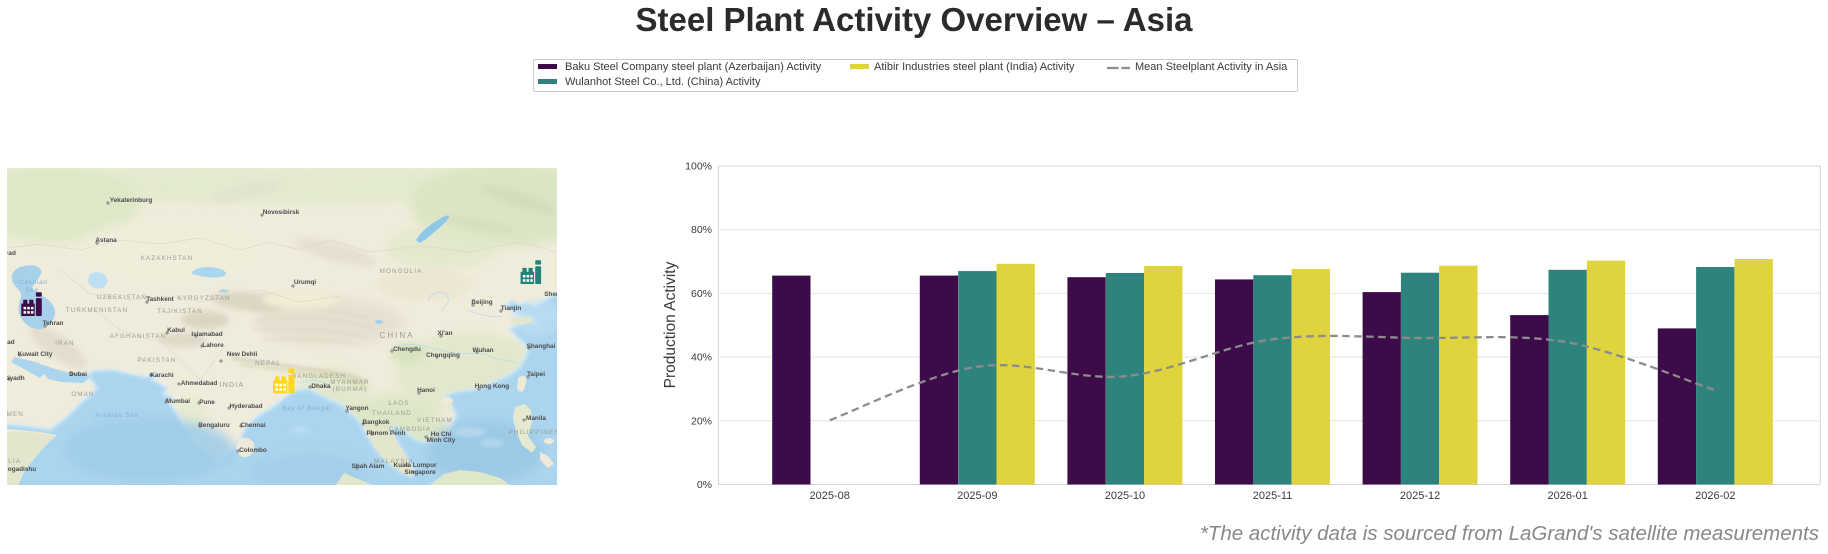  Describe the element at coordinates (441, 440) in the screenshot. I see `svg-text: Minh City` at that location.